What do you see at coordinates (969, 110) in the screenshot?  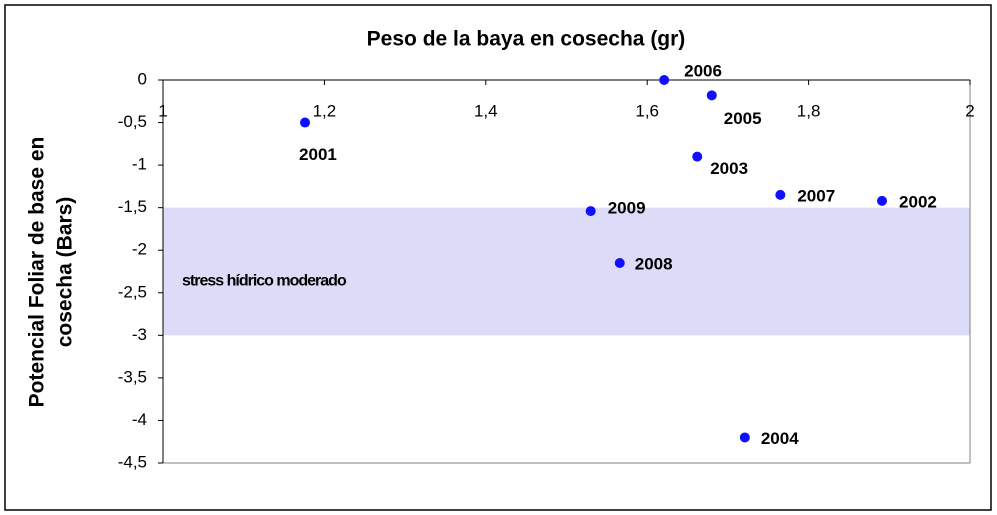 I see `x-tick-label: 2` at bounding box center [969, 110].